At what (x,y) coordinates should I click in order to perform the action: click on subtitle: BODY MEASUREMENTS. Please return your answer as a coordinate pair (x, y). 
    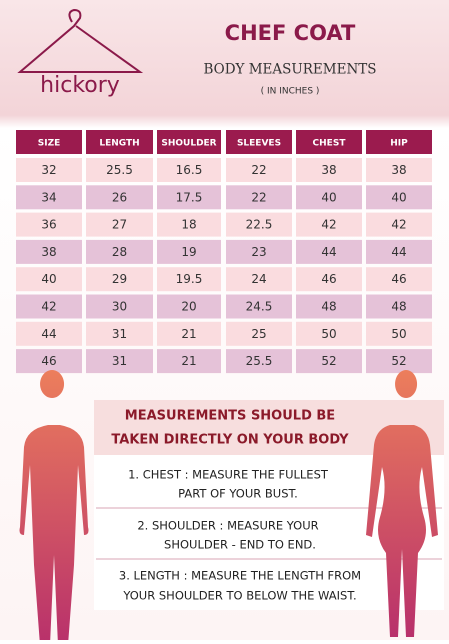
    Looking at the image, I should click on (289, 70).